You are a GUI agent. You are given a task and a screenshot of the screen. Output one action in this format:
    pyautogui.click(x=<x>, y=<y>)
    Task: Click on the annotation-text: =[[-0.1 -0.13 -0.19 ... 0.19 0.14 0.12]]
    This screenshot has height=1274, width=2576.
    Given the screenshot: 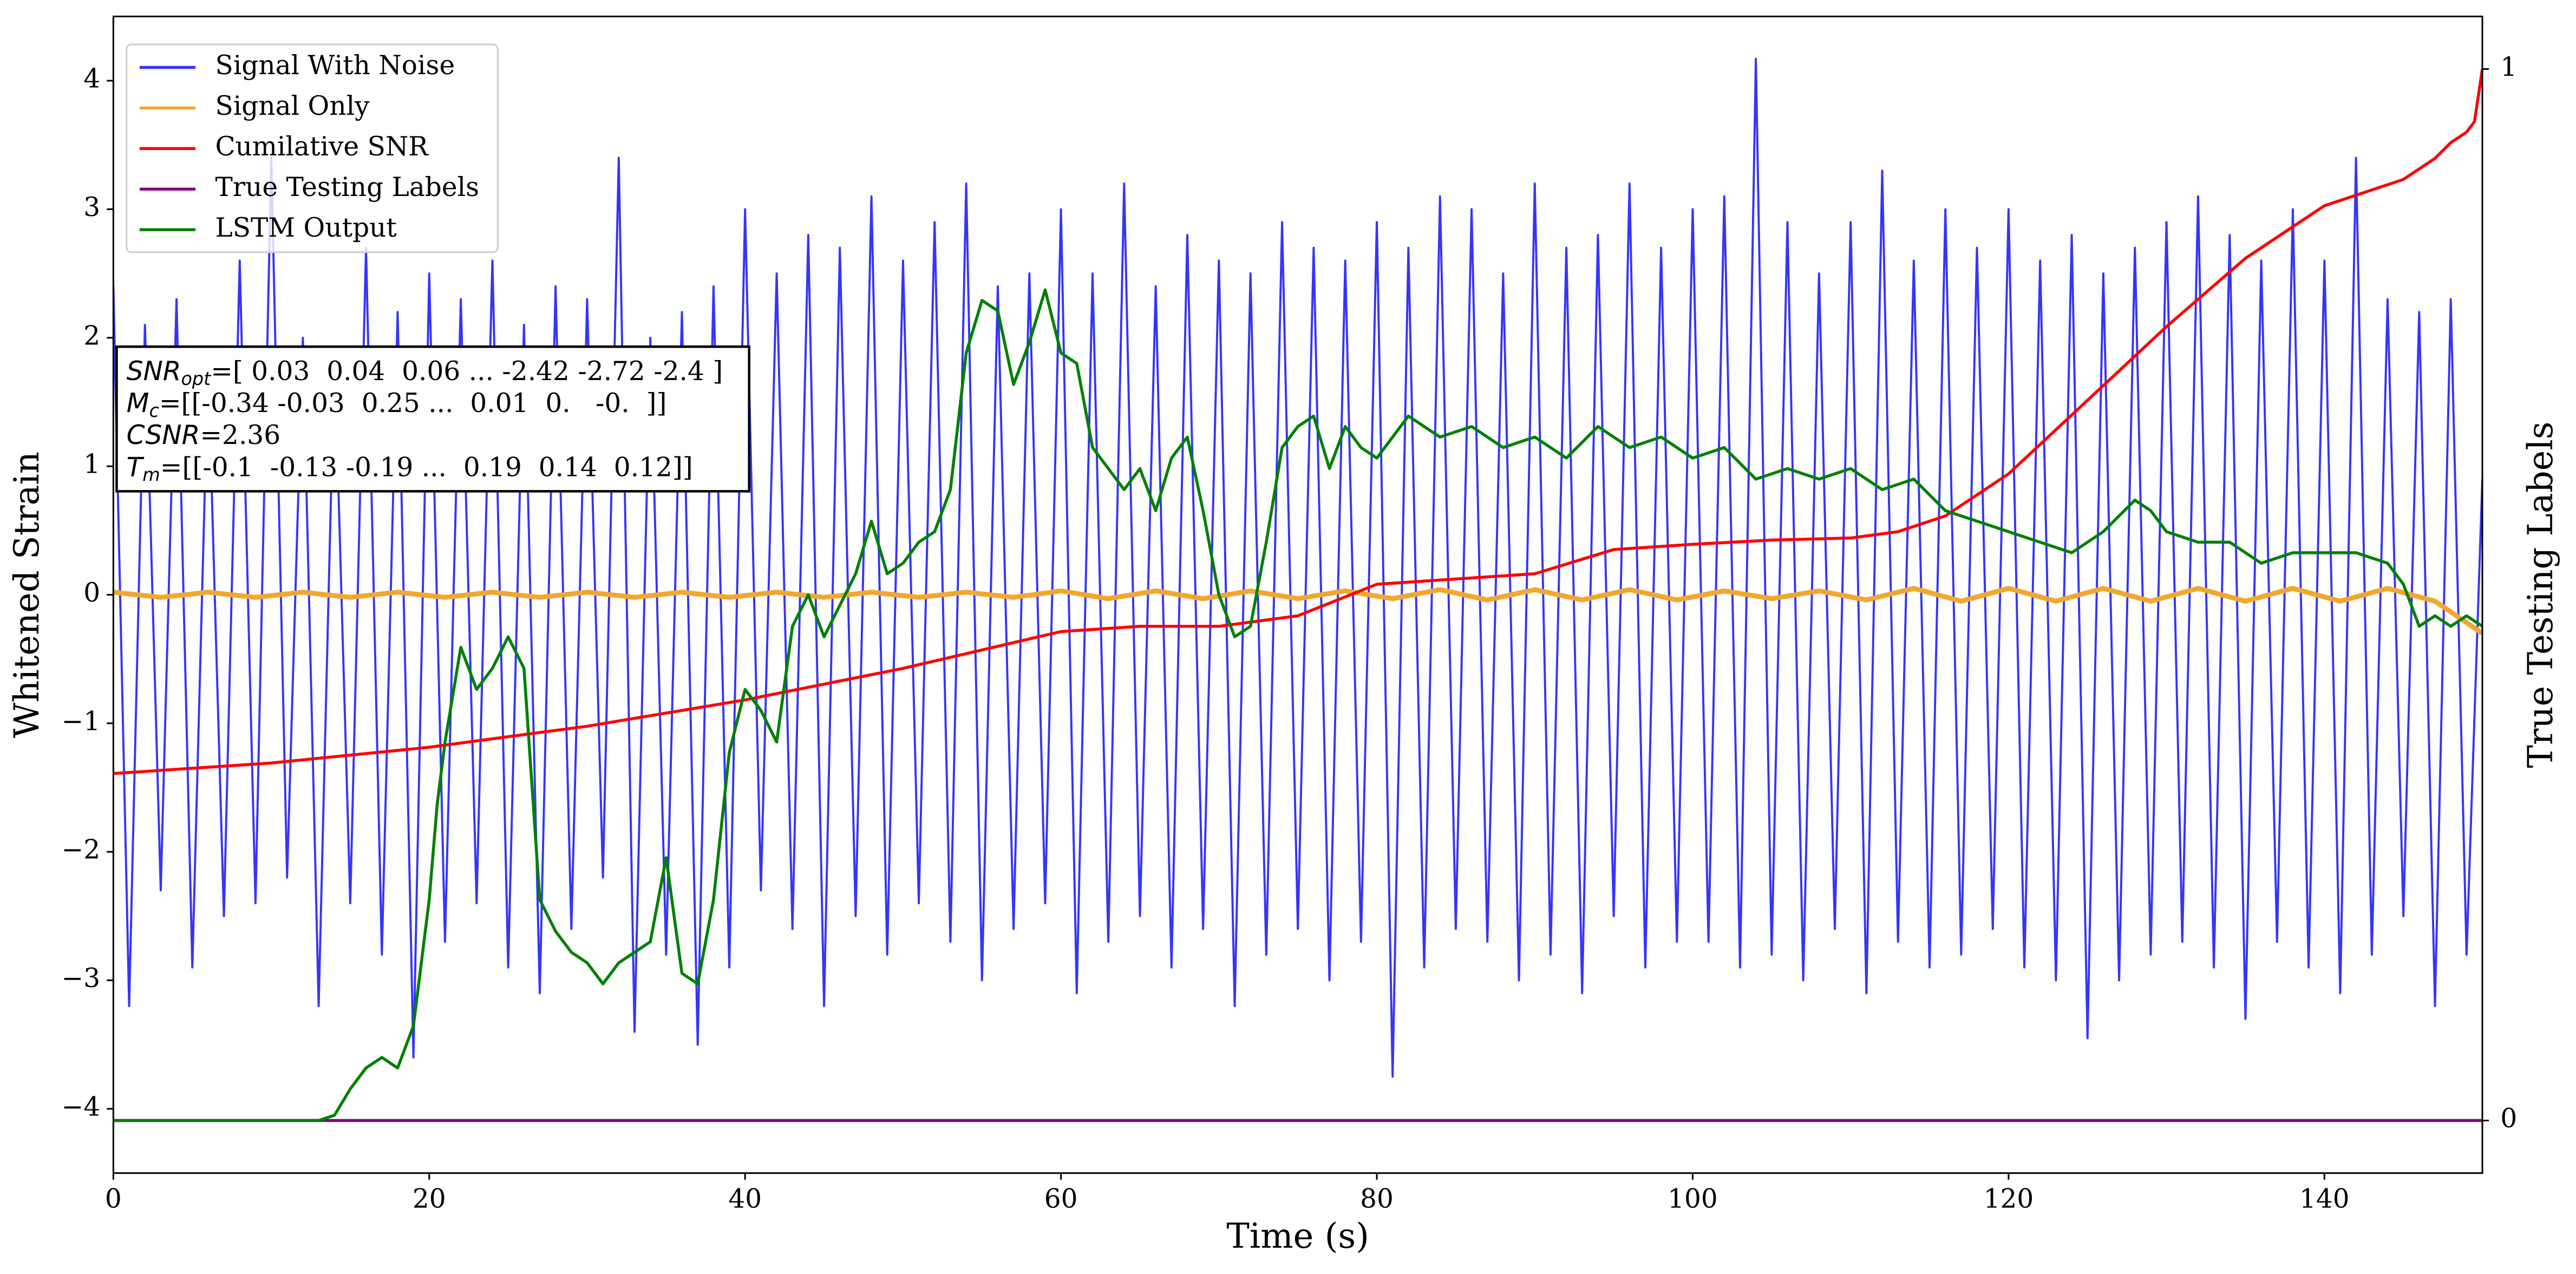 What is the action you would take?
    pyautogui.click(x=426, y=467)
    